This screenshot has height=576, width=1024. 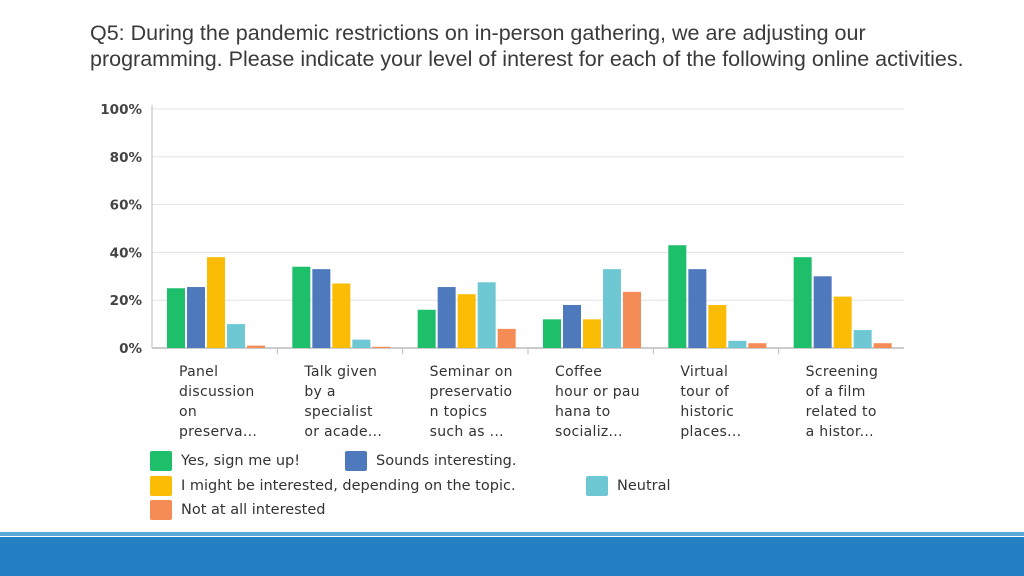 What do you see at coordinates (126, 301) in the screenshot?
I see `y-tick-label: 20%` at bounding box center [126, 301].